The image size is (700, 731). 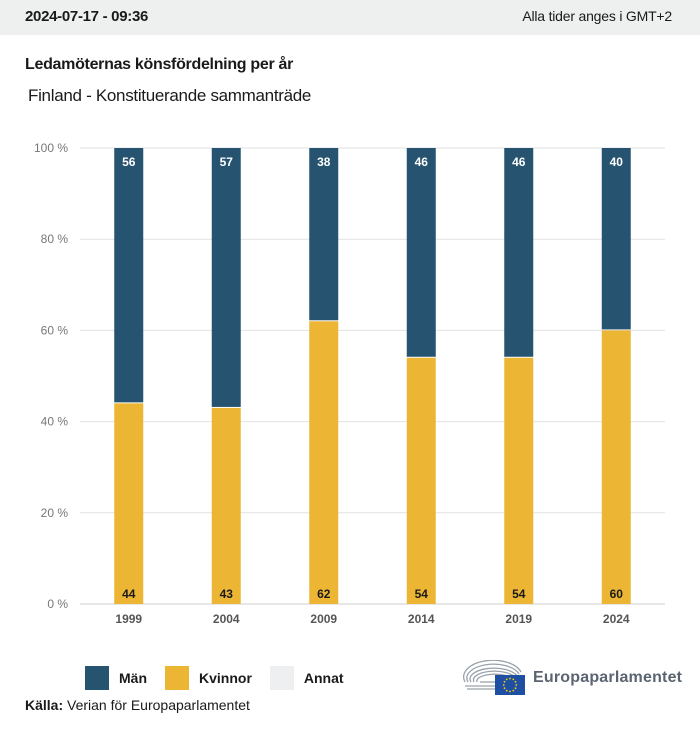 I want to click on legend-swatch-women, so click(x=177, y=678).